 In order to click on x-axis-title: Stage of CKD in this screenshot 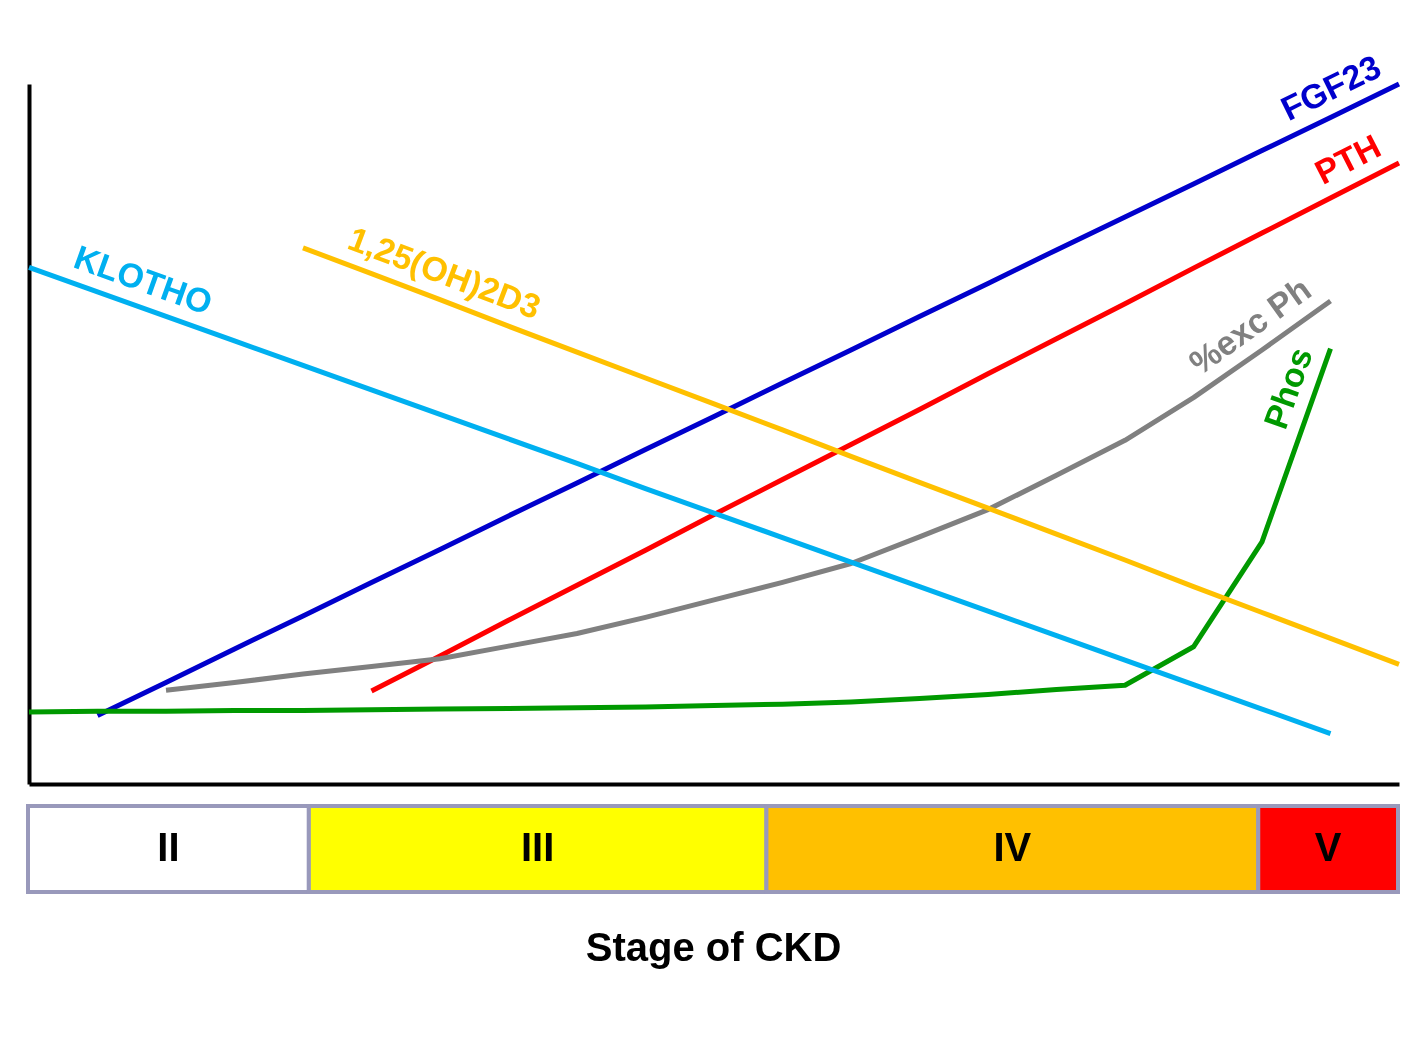, I will do `click(713, 946)`.